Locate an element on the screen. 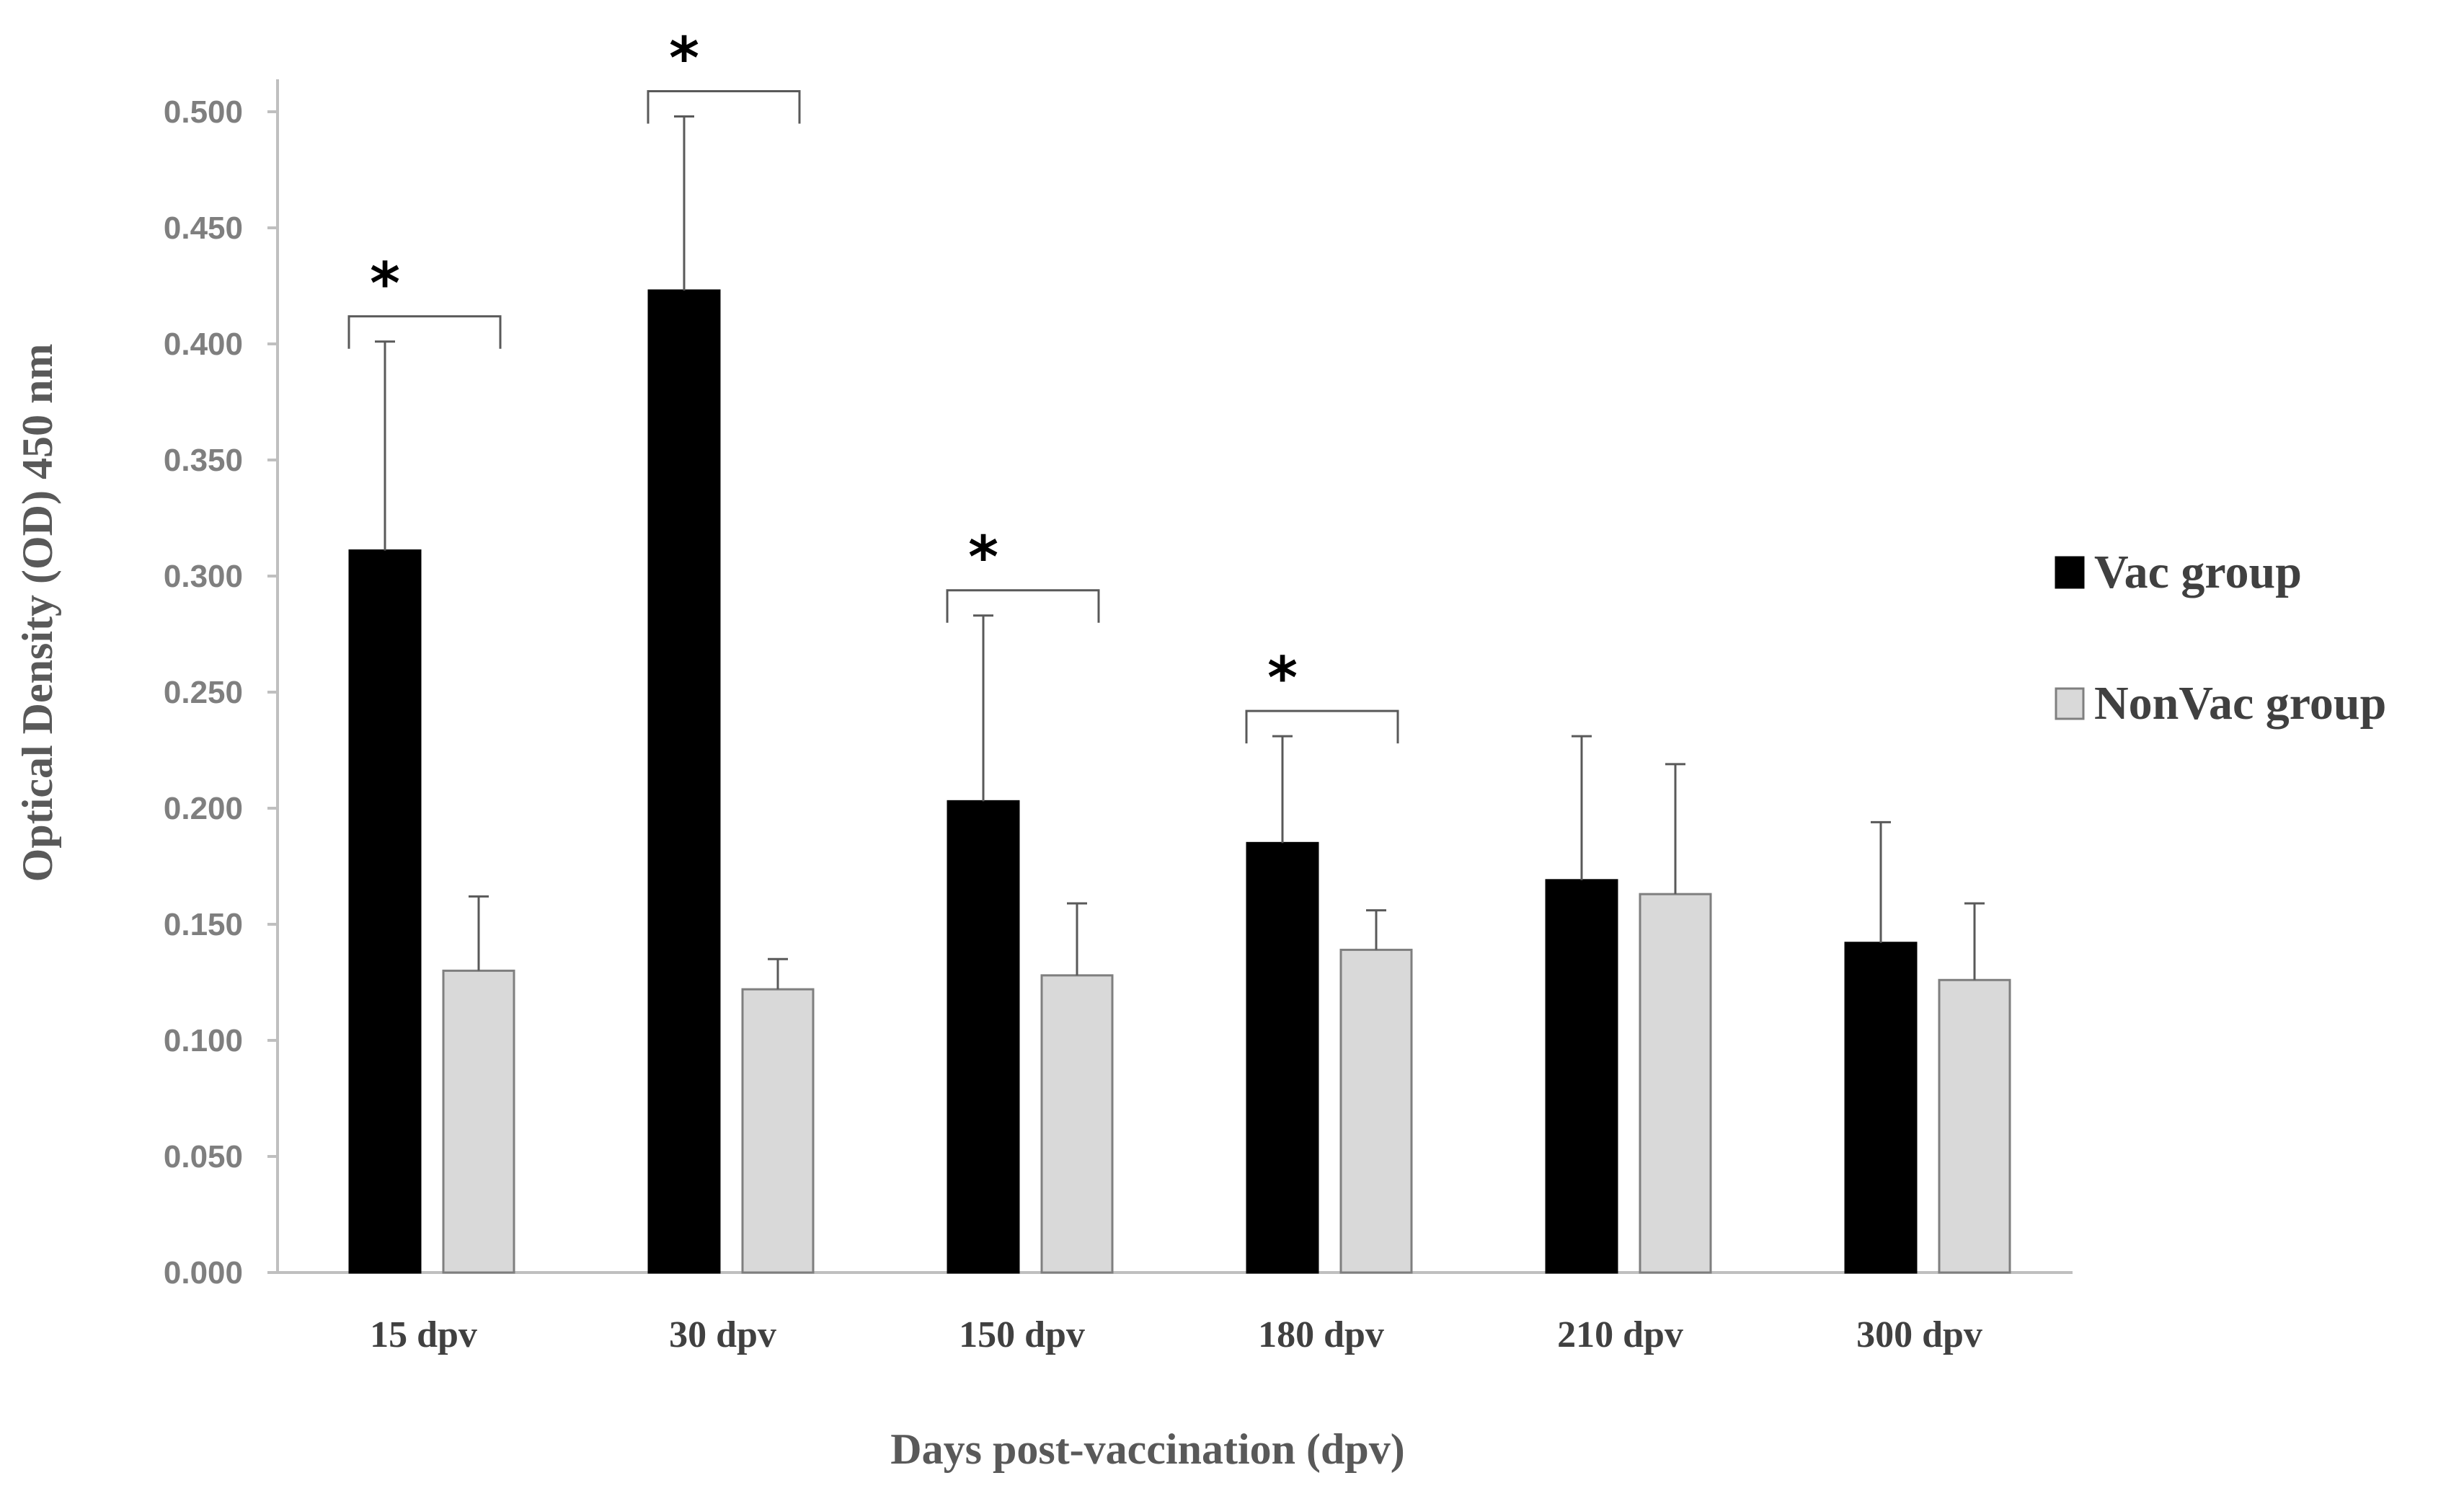 Image resolution: width=2464 pixels, height=1509 pixels. y-tick-label: 0.300 is located at coordinates (203, 577).